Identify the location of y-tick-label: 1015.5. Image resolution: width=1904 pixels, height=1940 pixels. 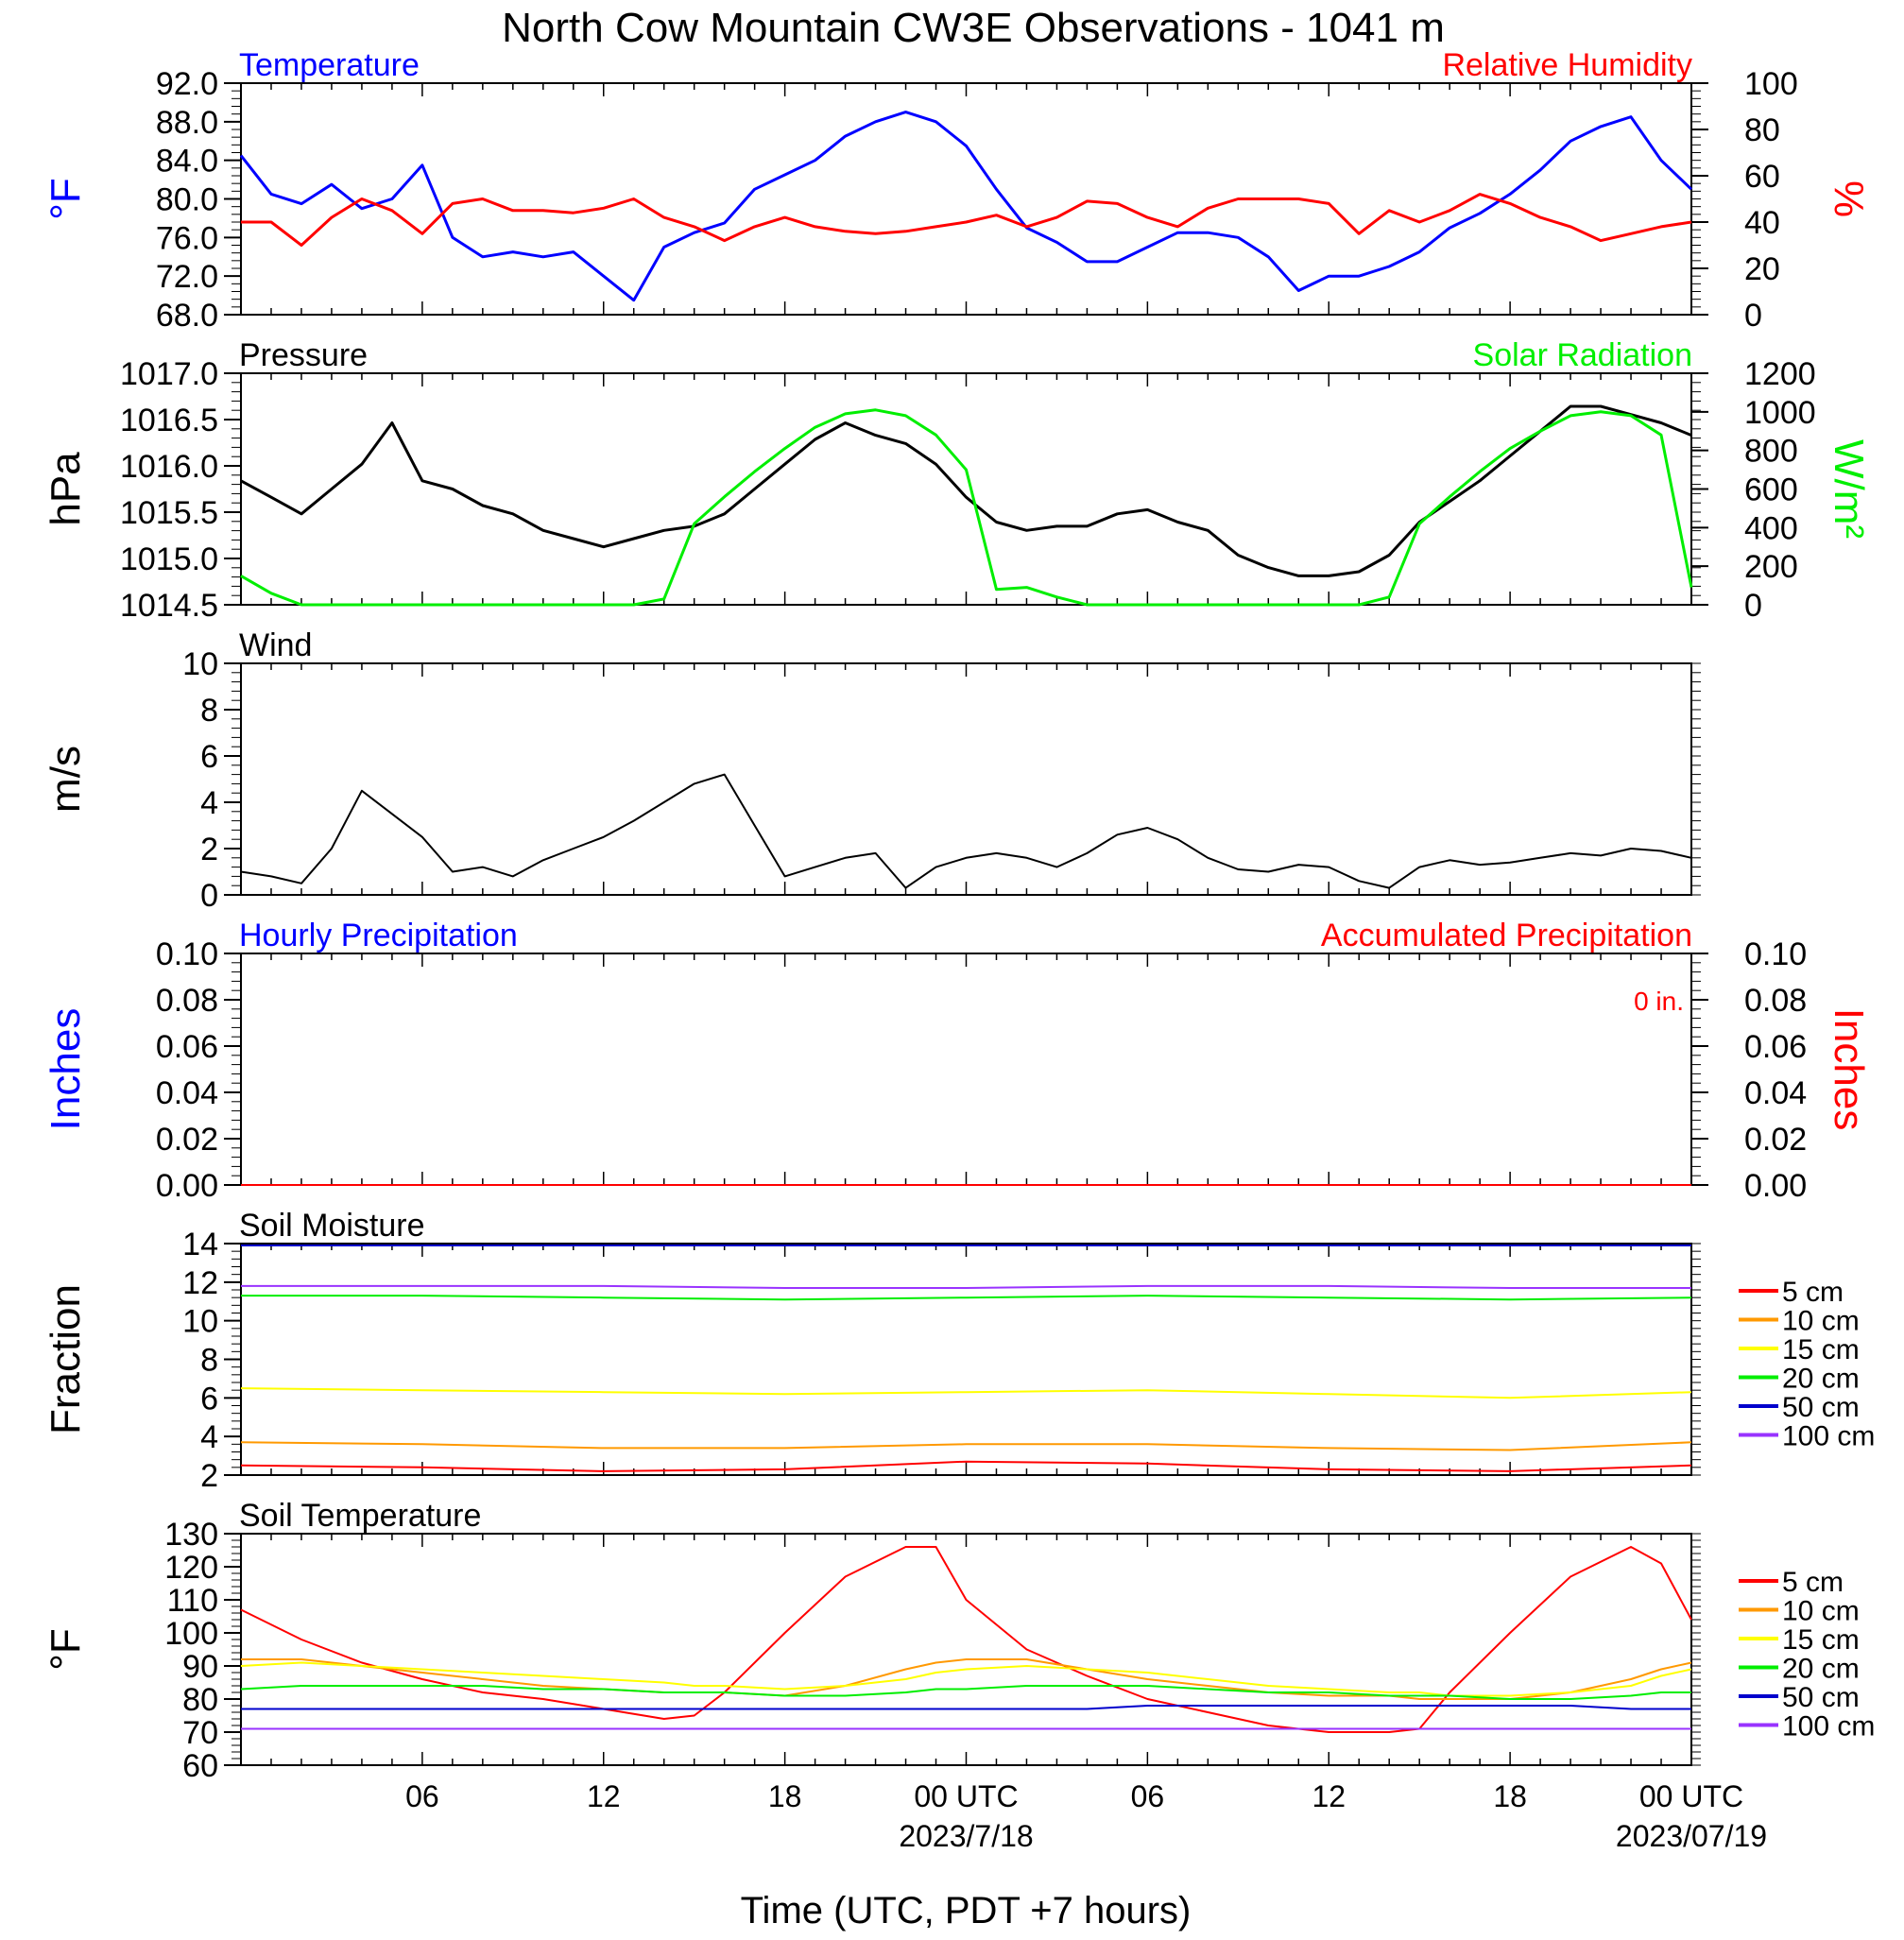
(169, 513).